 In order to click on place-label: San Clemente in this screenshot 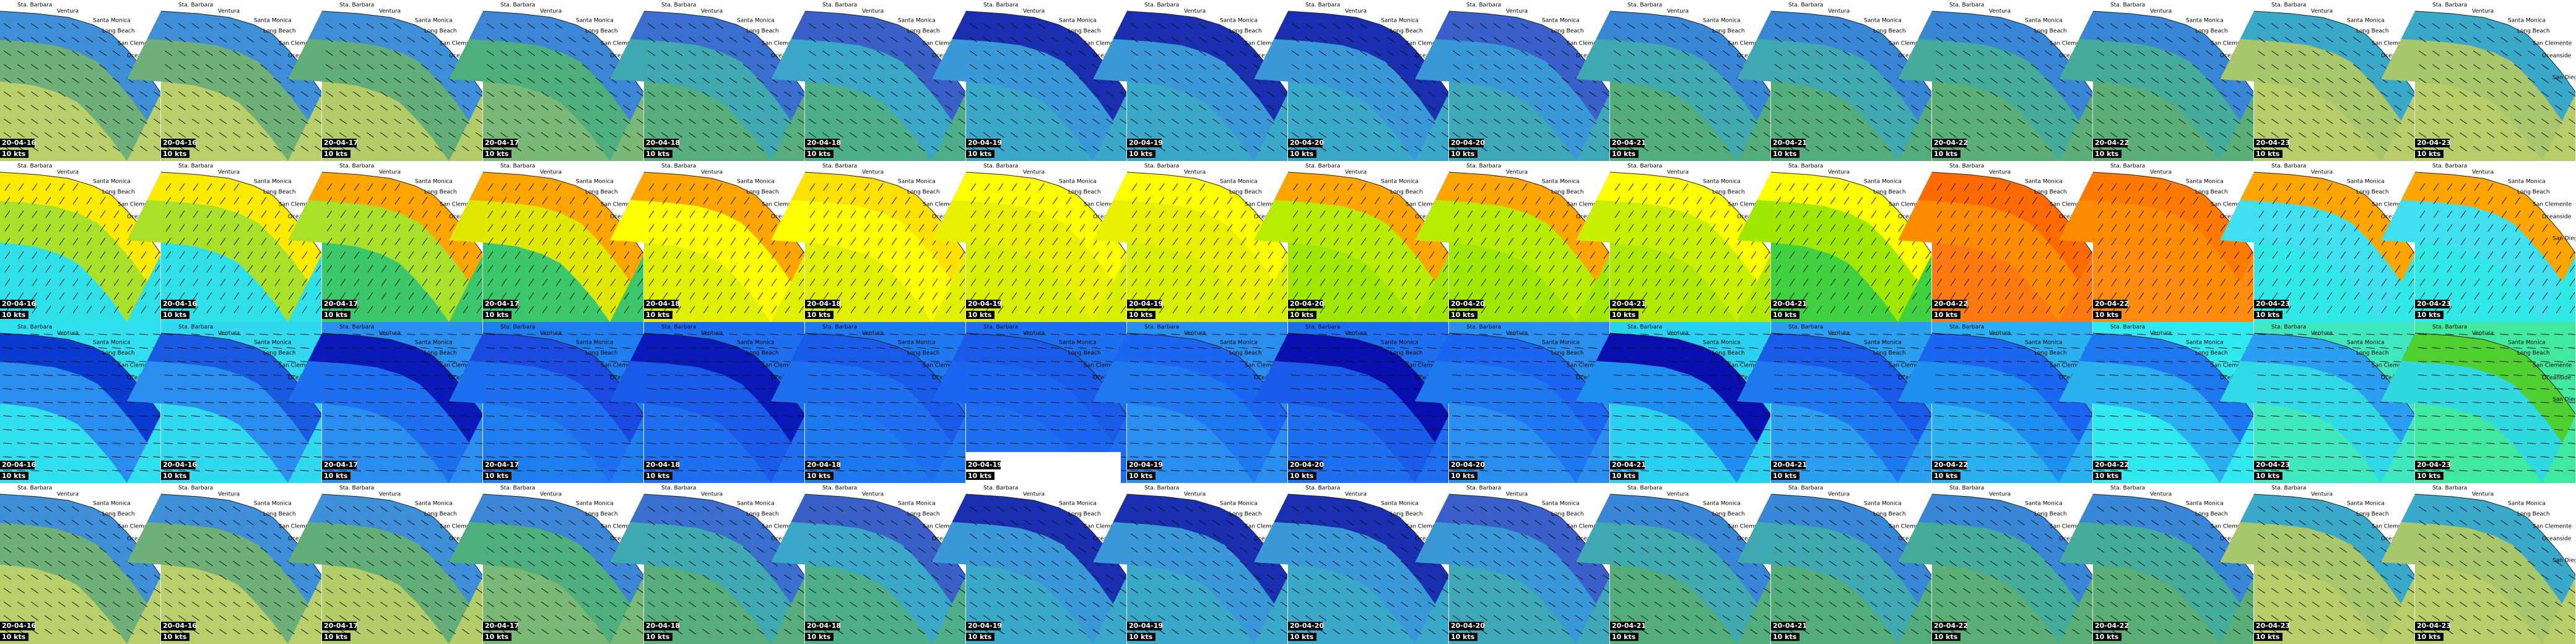, I will do `click(1264, 44)`.